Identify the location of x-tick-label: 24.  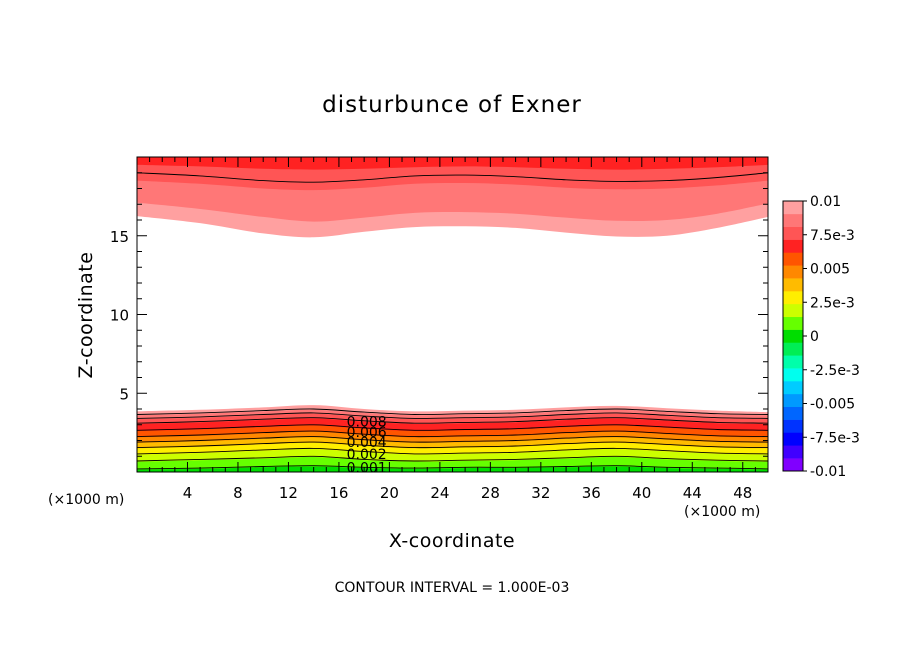
(439, 493).